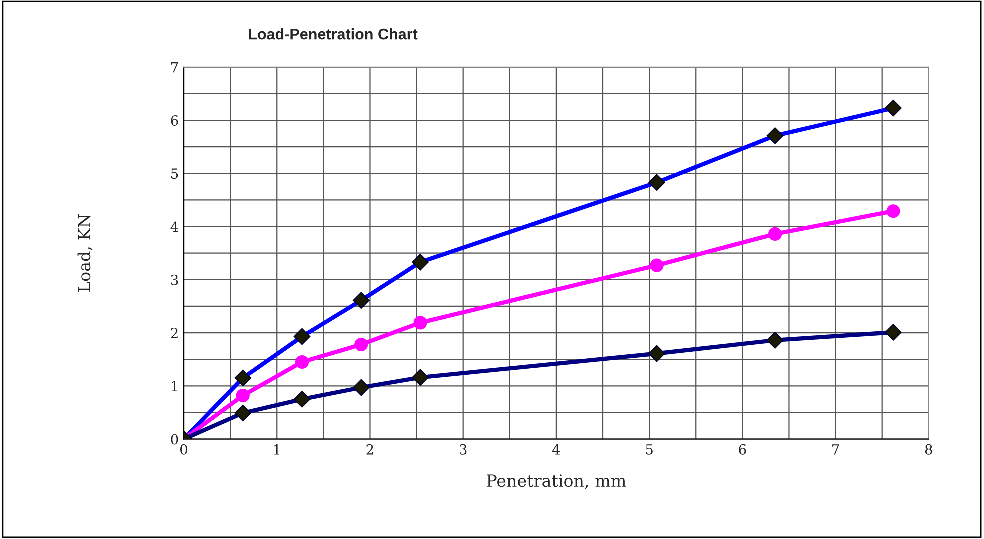 The width and height of the screenshot is (984, 539). I want to click on x-tick-label: 1, so click(277, 449).